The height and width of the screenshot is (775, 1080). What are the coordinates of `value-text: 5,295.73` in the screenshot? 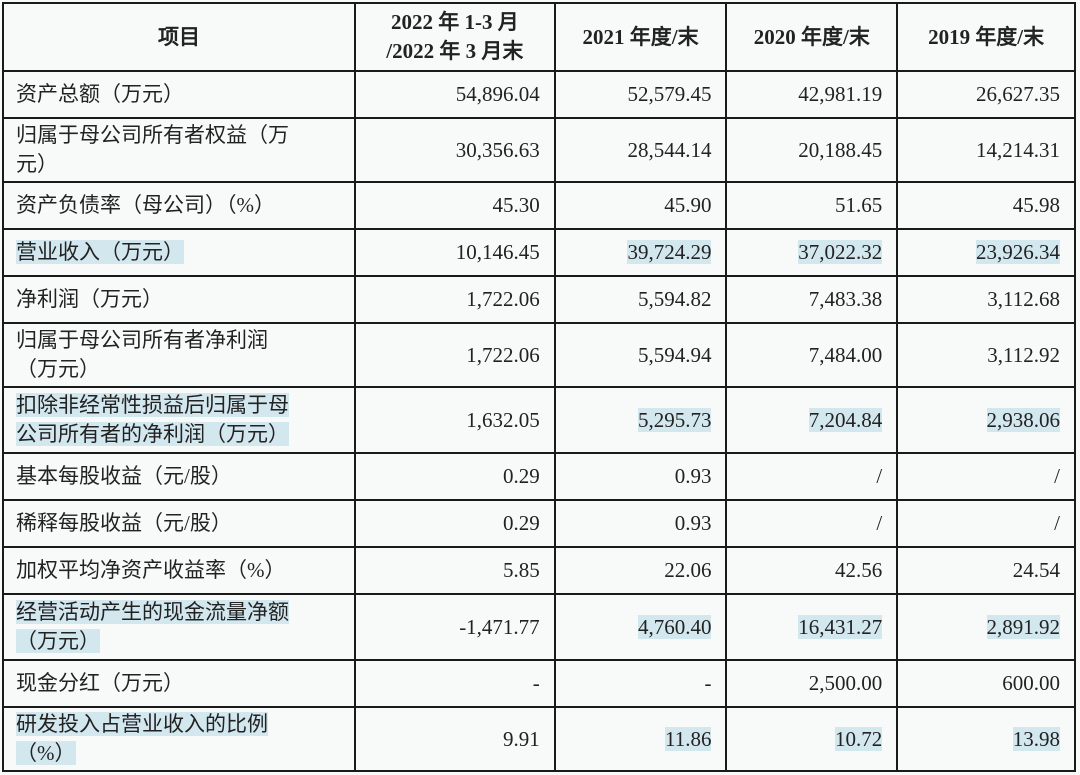 It's located at (674, 419).